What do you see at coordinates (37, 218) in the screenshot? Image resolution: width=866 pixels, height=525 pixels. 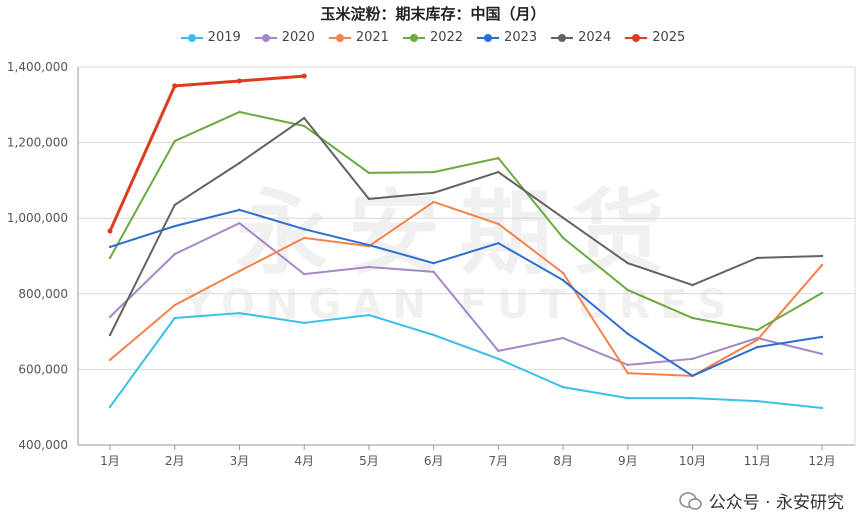 I see `y-tick-label: 1,000,000` at bounding box center [37, 218].